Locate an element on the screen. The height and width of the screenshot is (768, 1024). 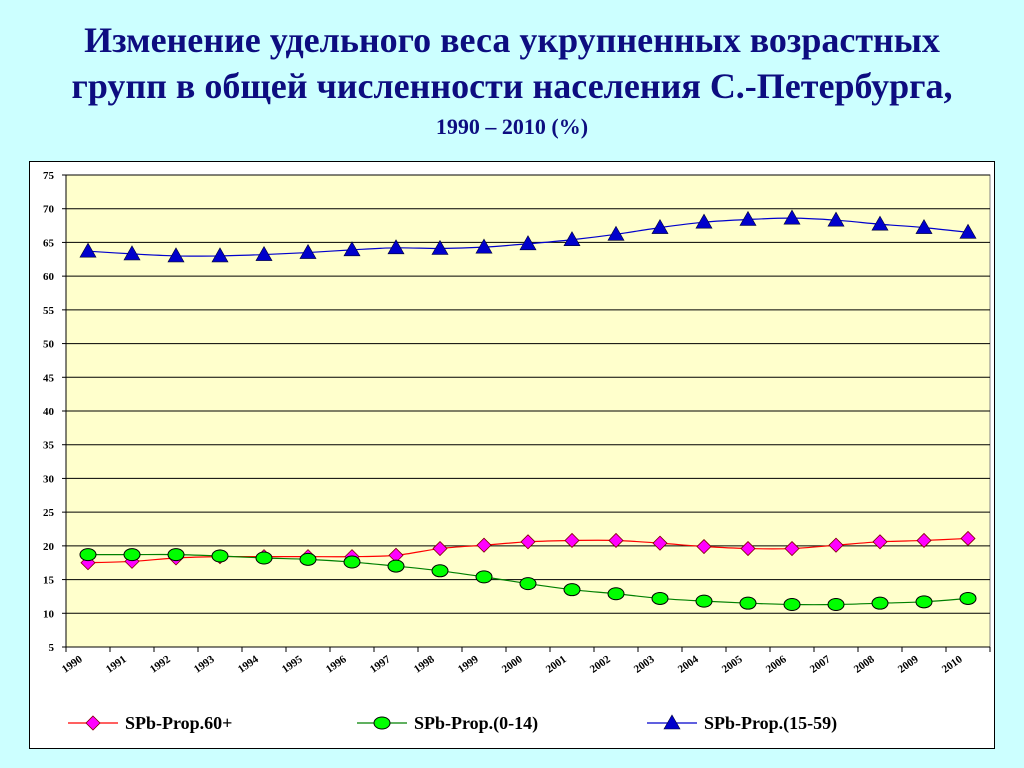
x-tick-label: 2001 is located at coordinates (556, 664).